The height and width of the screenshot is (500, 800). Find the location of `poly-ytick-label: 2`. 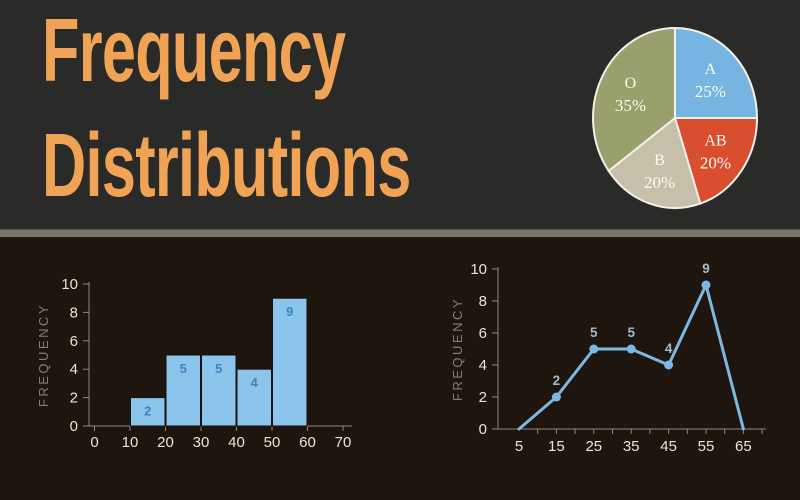

poly-ytick-label: 2 is located at coordinates (483, 397).